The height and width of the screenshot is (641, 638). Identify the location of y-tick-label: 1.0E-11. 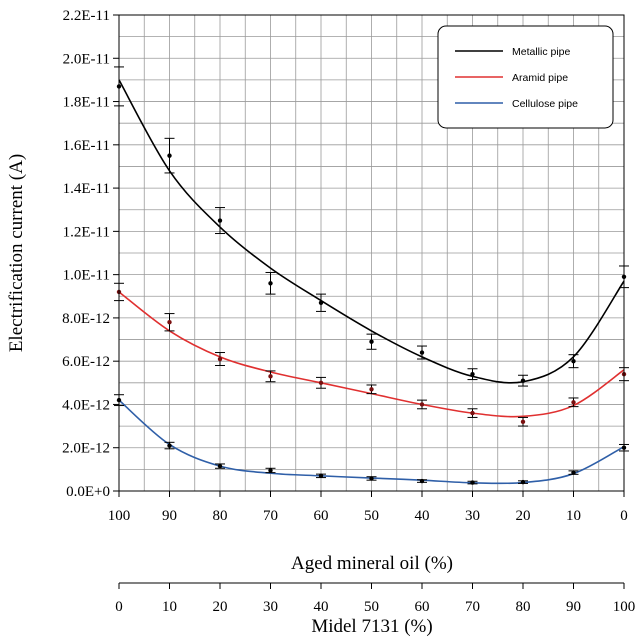
(86, 276).